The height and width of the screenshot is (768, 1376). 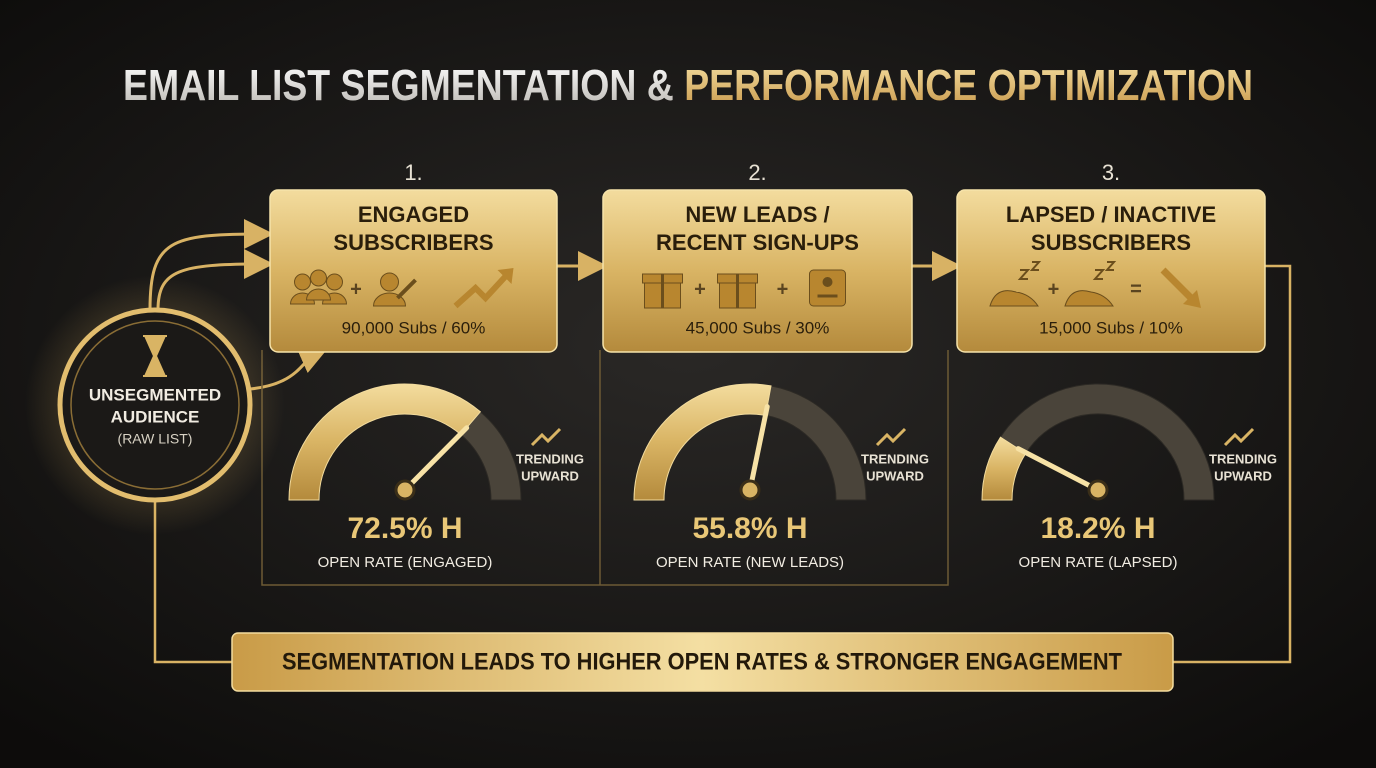 What do you see at coordinates (155, 356) in the screenshot?
I see `hourglass-icon` at bounding box center [155, 356].